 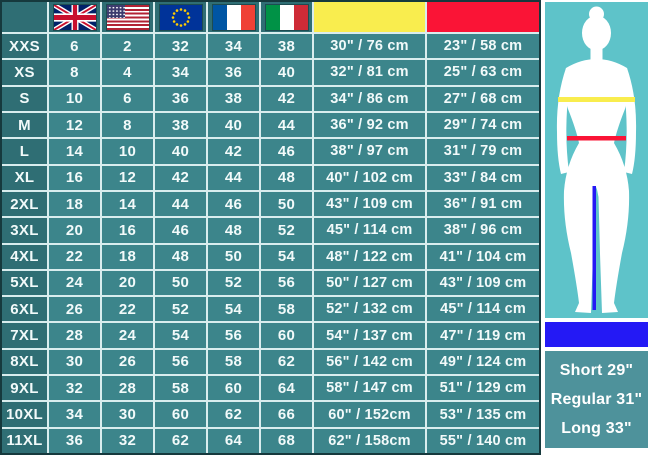 What do you see at coordinates (596, 334) in the screenshot?
I see `inseam-color-band` at bounding box center [596, 334].